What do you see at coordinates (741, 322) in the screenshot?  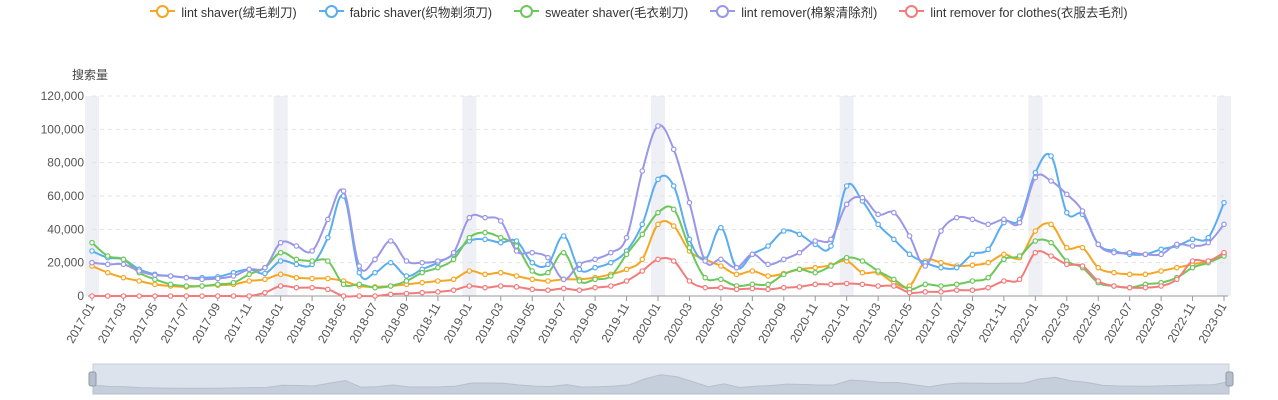 I see `x-tick-label: 2020-07` at bounding box center [741, 322].